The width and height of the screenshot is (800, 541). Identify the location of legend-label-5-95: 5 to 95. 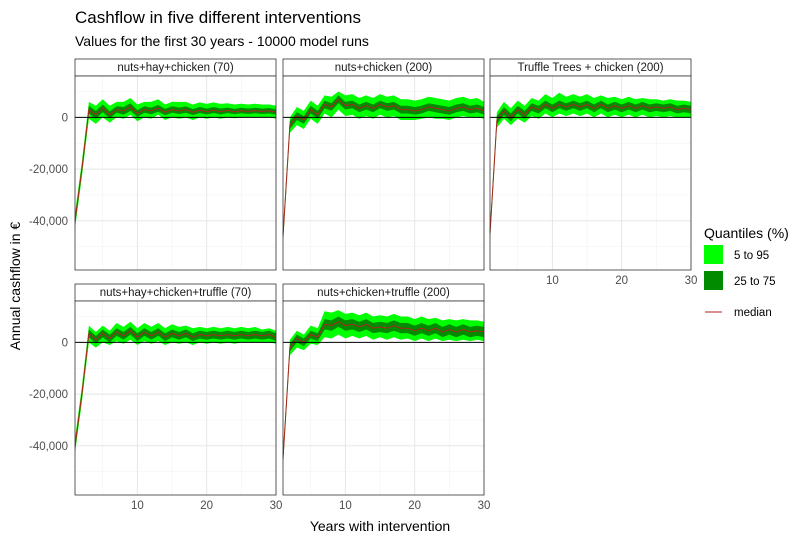
(751, 256).